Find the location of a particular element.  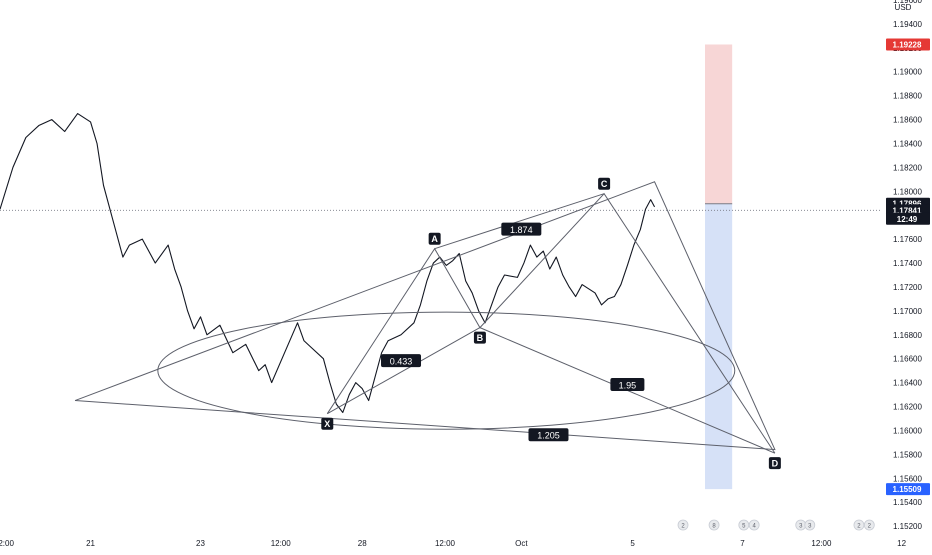

point-label-b: B is located at coordinates (480, 338).